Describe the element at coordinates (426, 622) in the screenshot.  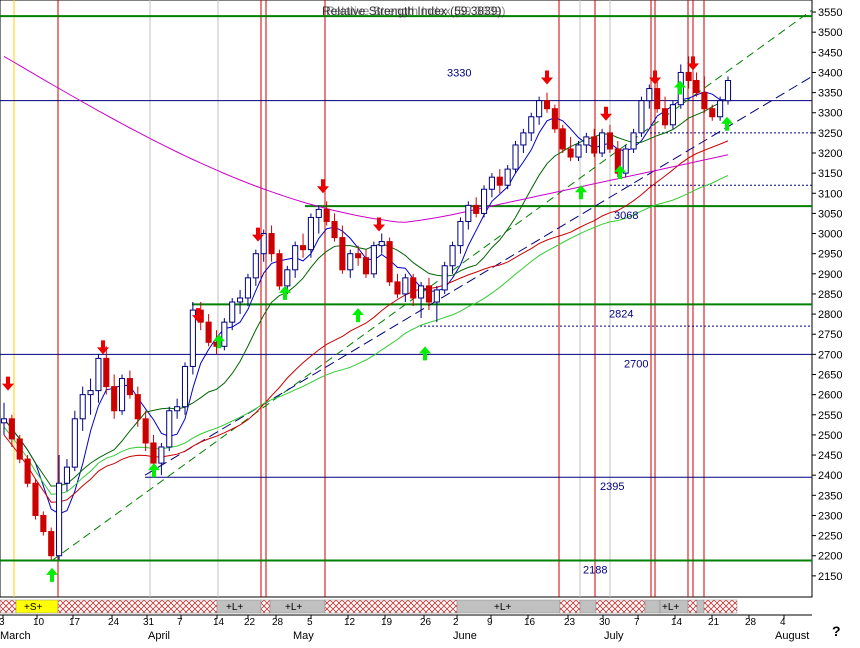
I see `x-tick-label: 26` at that location.